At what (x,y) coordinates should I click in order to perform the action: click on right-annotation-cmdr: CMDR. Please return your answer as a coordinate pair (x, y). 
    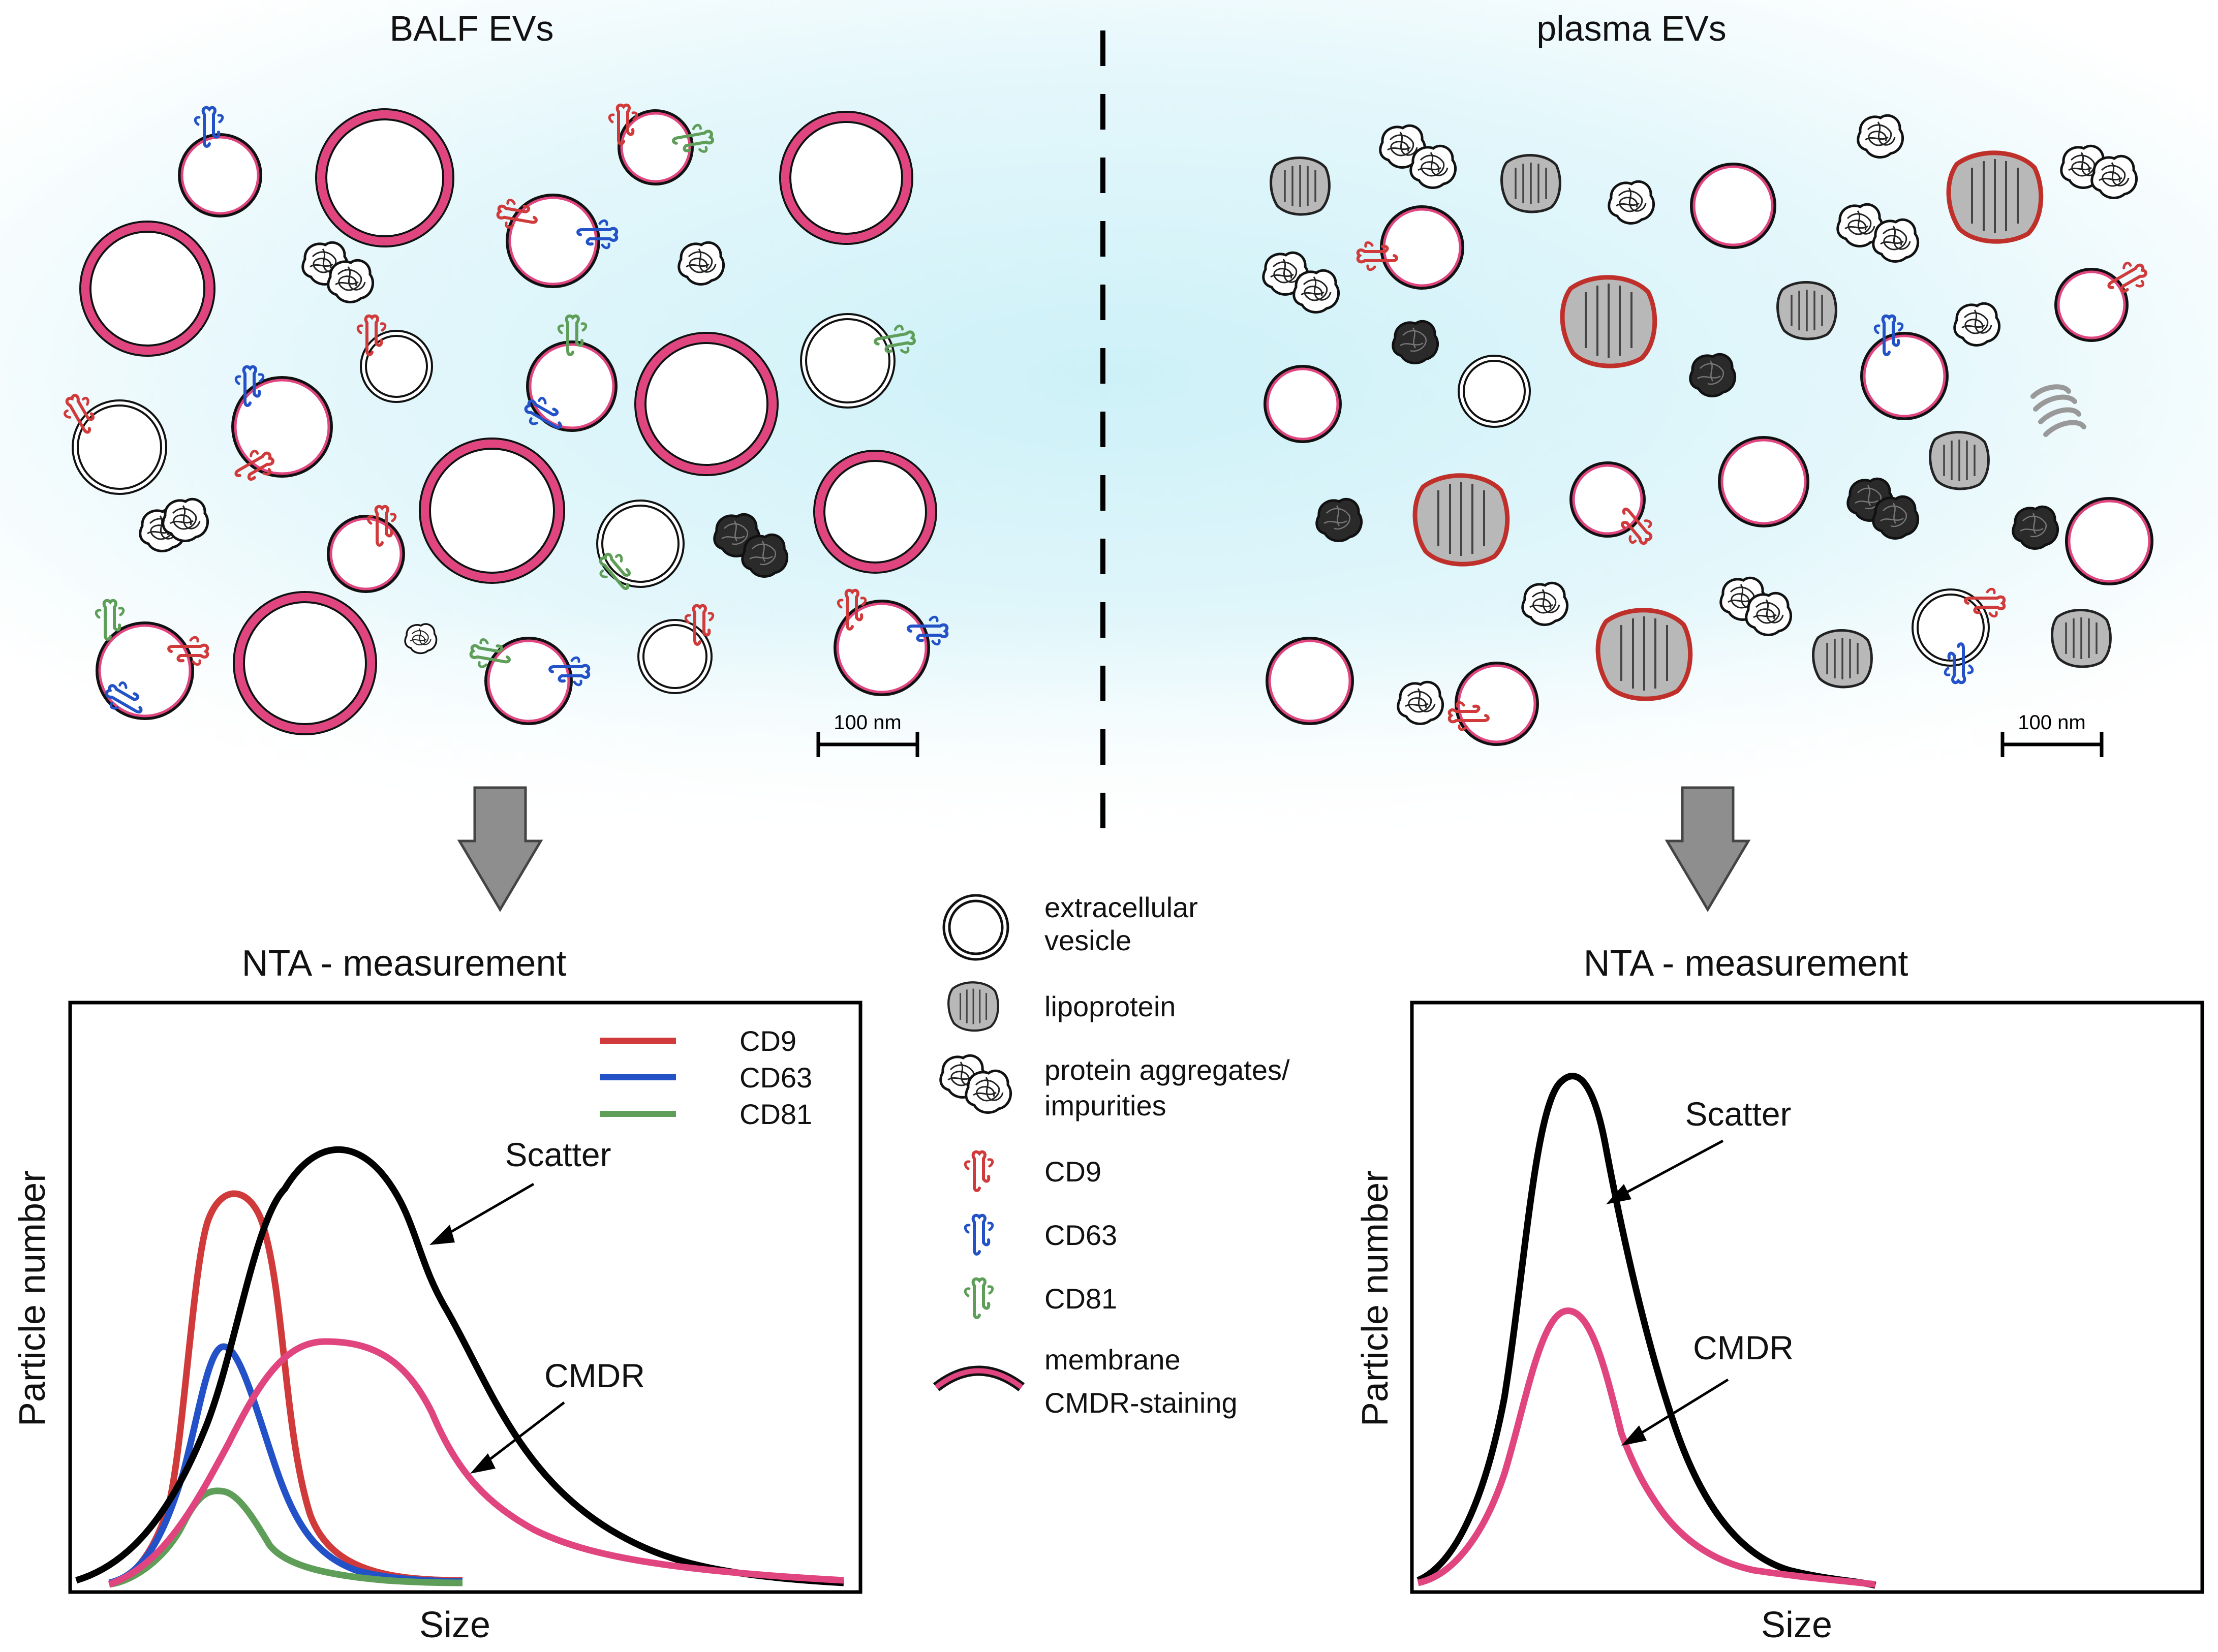
    Looking at the image, I should click on (1743, 1347).